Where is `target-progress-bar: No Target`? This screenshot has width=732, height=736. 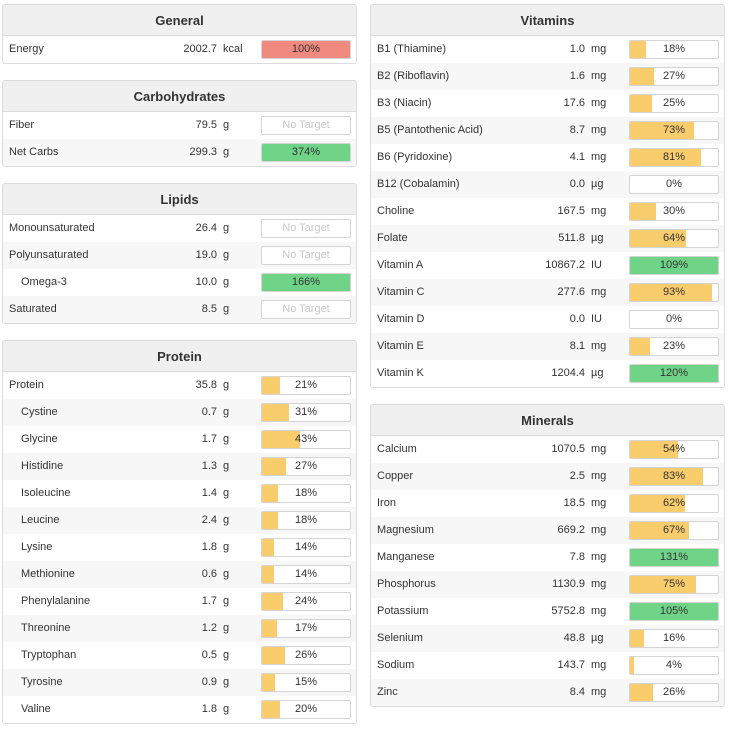
target-progress-bar: No Target is located at coordinates (306, 309).